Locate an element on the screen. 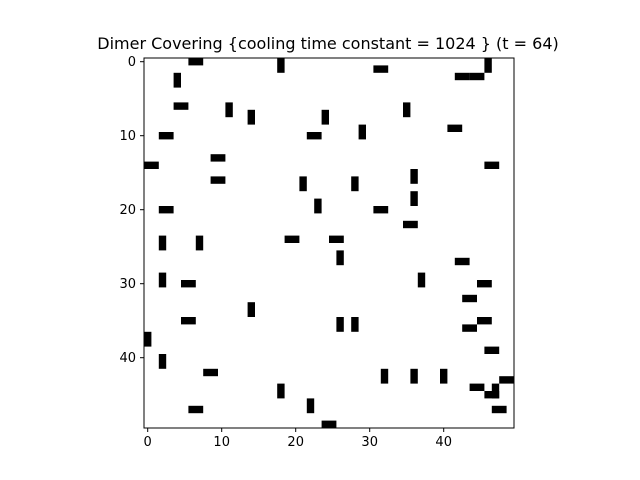 Image resolution: width=640 pixels, height=480 pixels. y-tick-label-2: 20 is located at coordinates (127, 210).